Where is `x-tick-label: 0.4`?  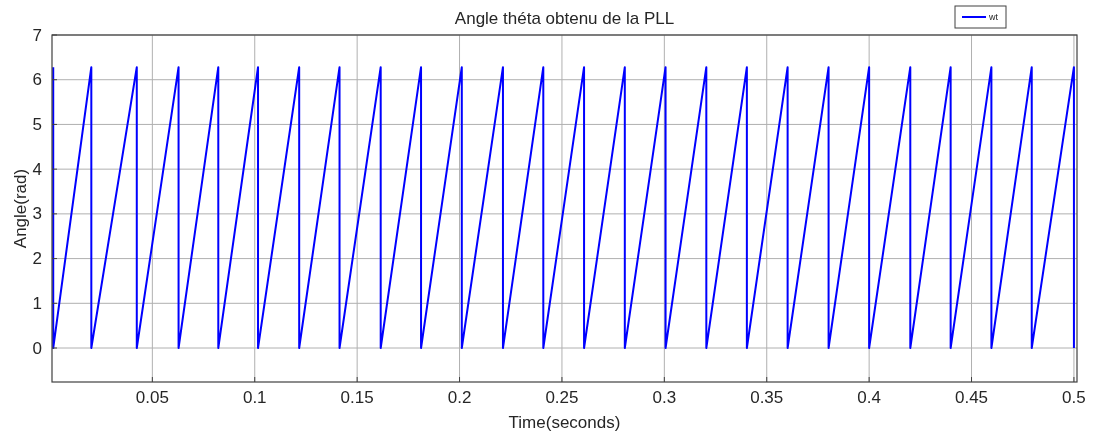
x-tick-label: 0.4 is located at coordinates (869, 397).